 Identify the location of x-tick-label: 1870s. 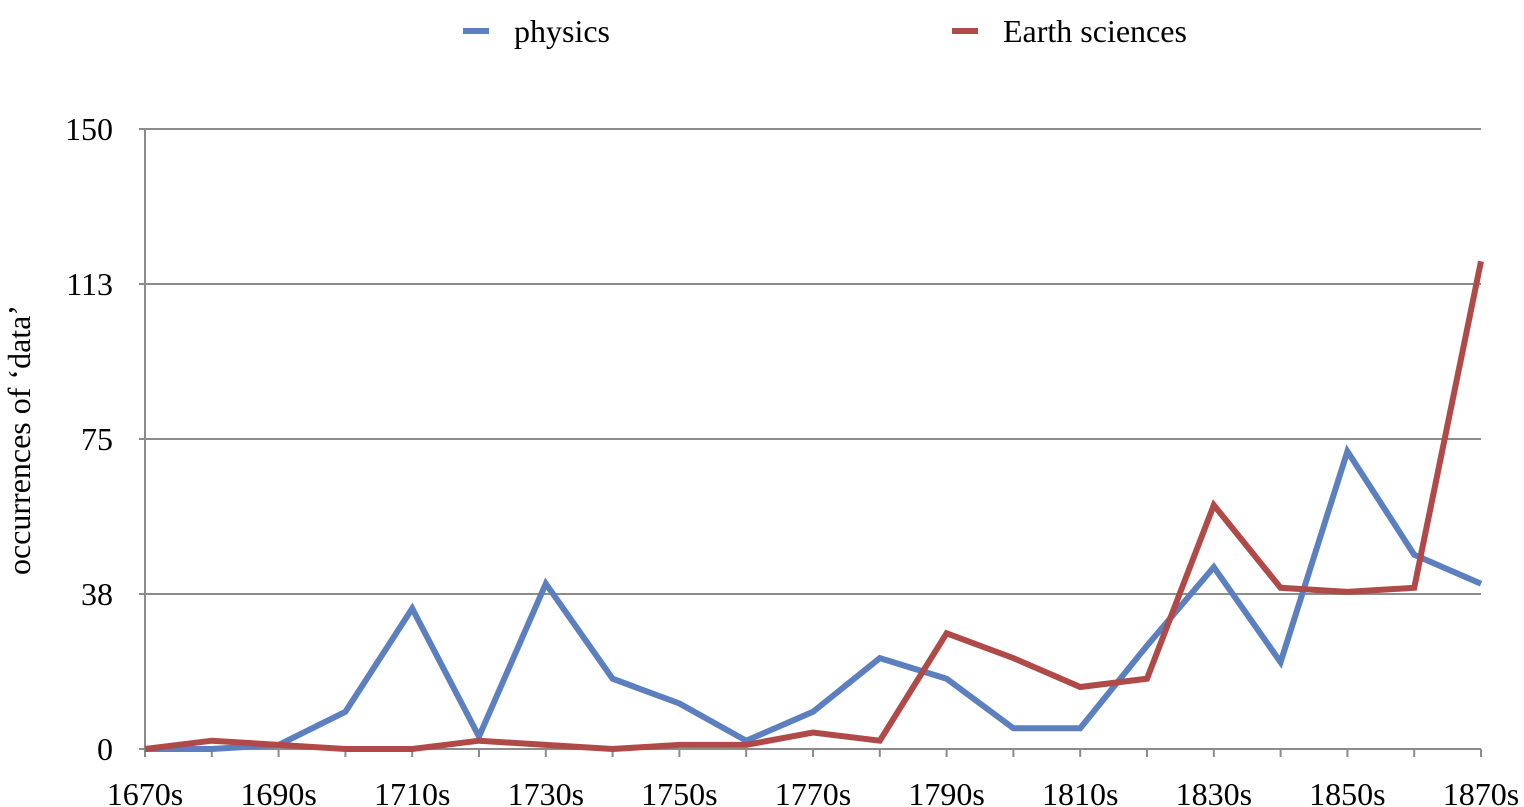
(1481, 791).